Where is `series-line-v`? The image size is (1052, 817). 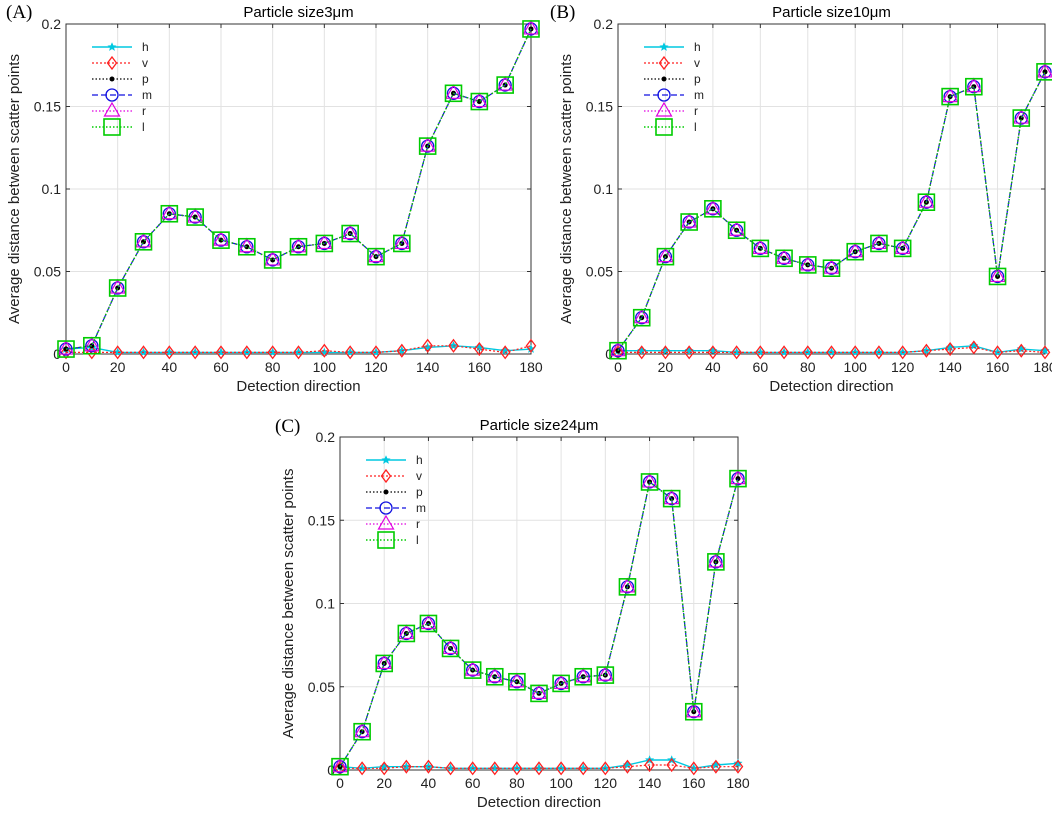
series-line-v is located at coordinates (832, 350).